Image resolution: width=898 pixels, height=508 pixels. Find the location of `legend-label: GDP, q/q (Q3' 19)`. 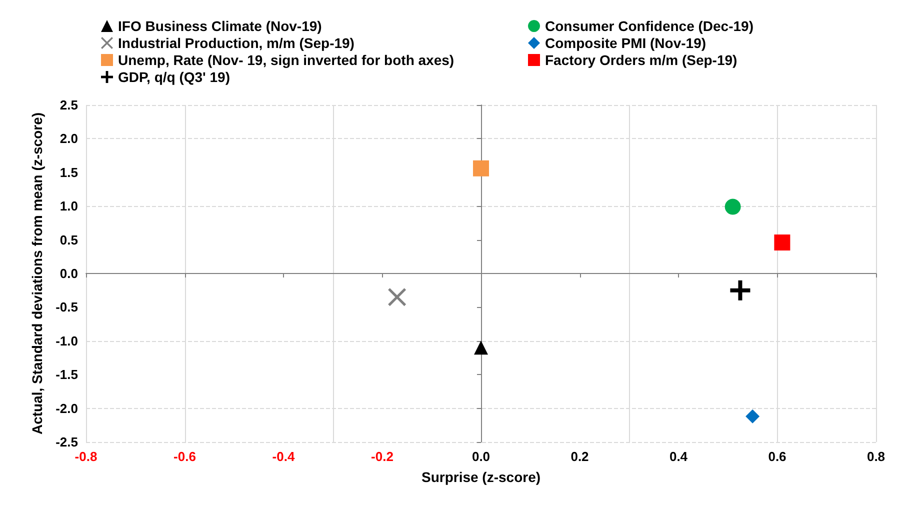

legend-label: GDP, q/q (Q3' 19) is located at coordinates (174, 77).